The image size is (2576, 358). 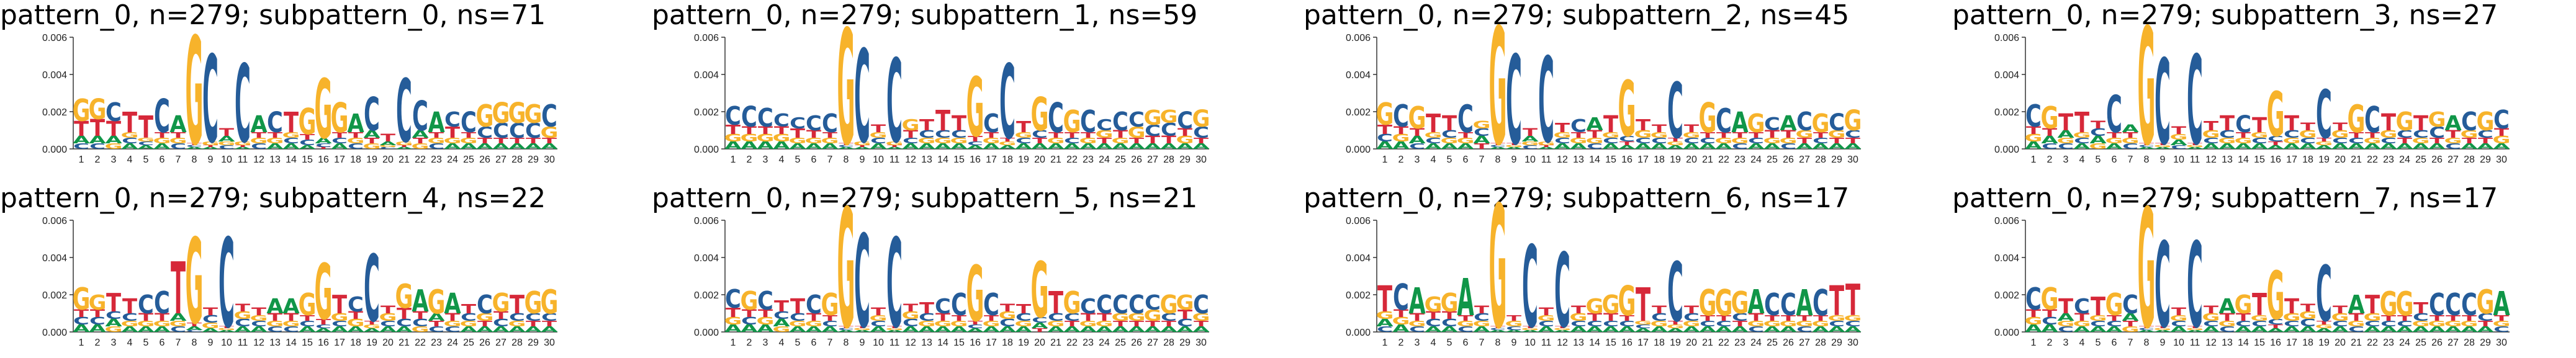 I want to click on x-tick-label: 20, so click(x=388, y=159).